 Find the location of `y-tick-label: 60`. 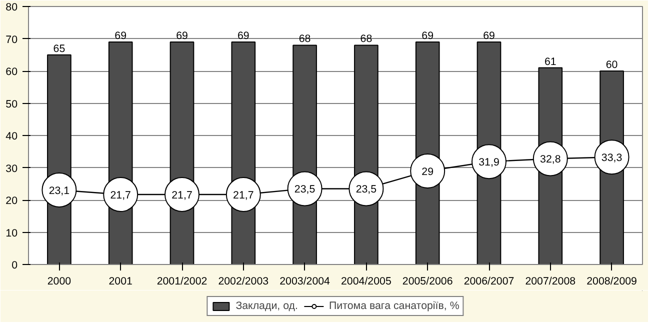

y-tick-label: 60 is located at coordinates (12, 72).